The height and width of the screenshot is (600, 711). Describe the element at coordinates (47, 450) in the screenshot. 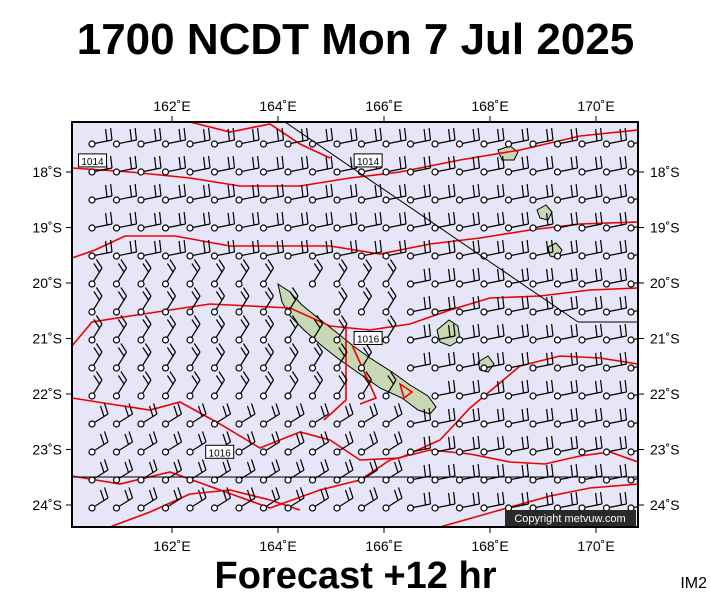

I see `lat-tick-label: 23˚S` at that location.